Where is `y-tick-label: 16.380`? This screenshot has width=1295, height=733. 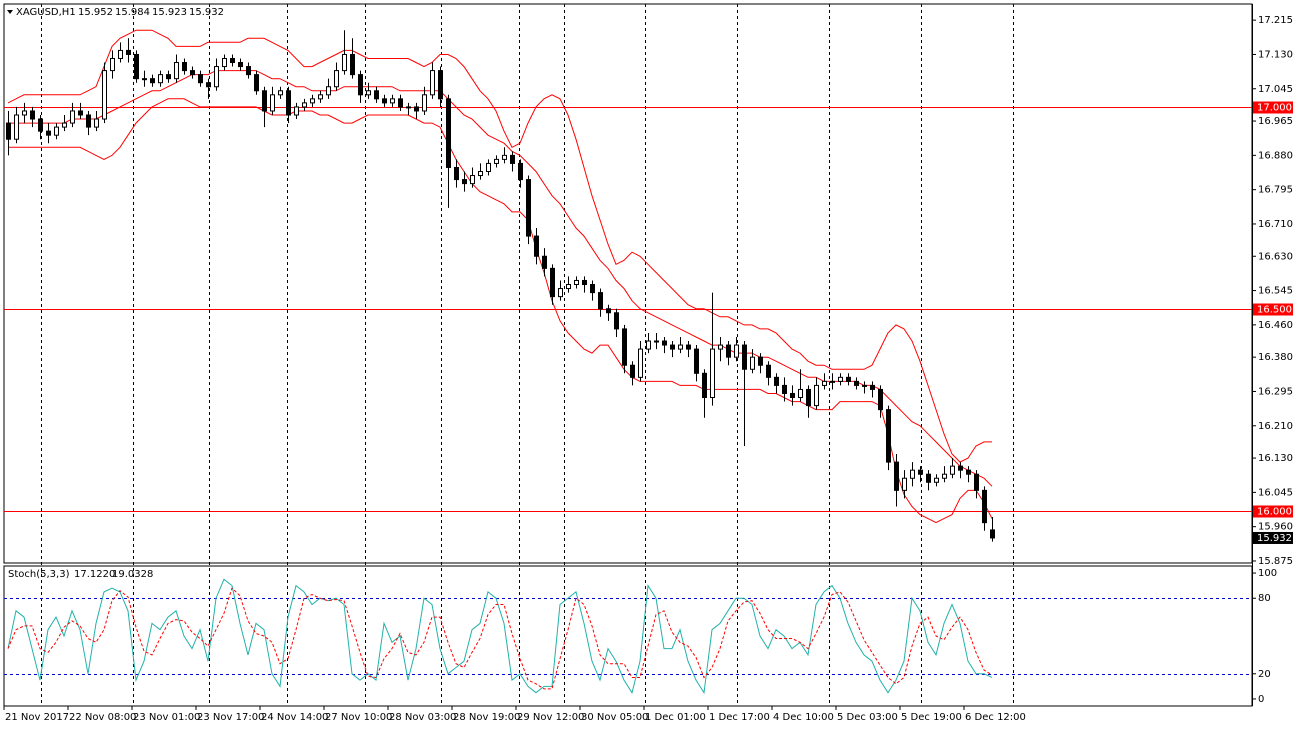 y-tick-label: 16.380 is located at coordinates (1275, 357).